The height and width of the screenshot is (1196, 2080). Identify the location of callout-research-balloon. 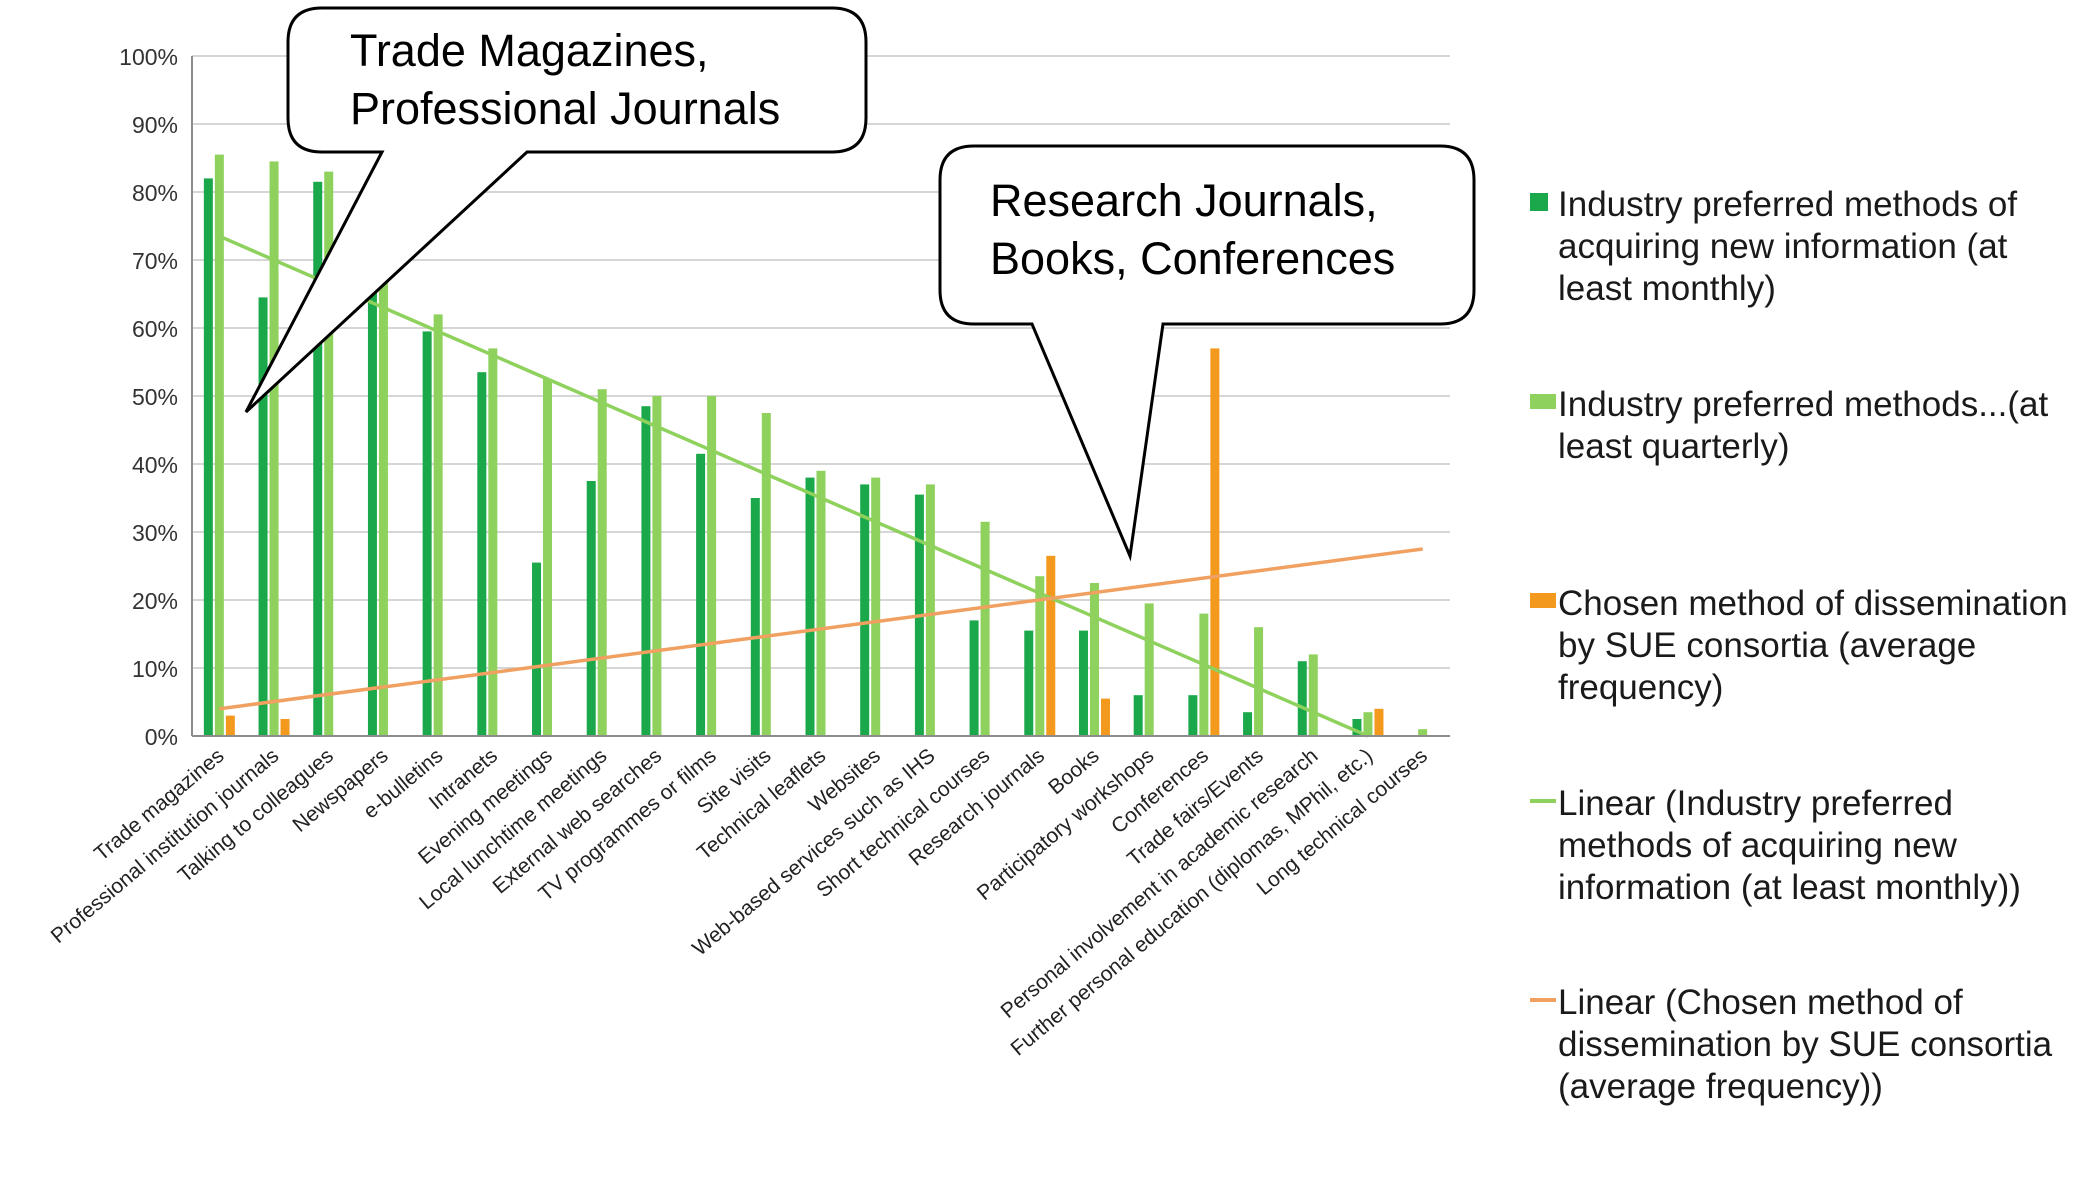
(1207, 353).